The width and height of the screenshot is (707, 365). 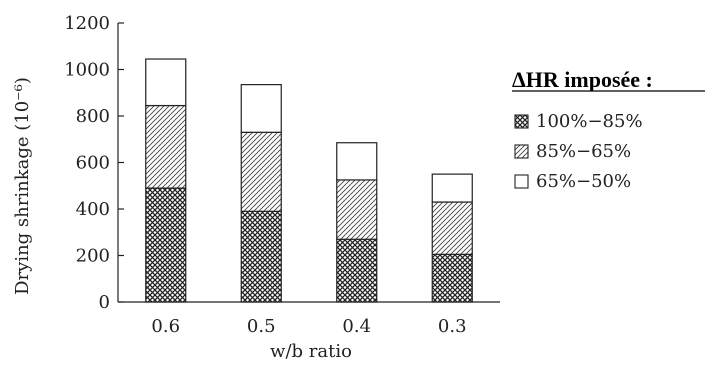 I want to click on x-tick-label: 0.6, so click(x=165, y=326).